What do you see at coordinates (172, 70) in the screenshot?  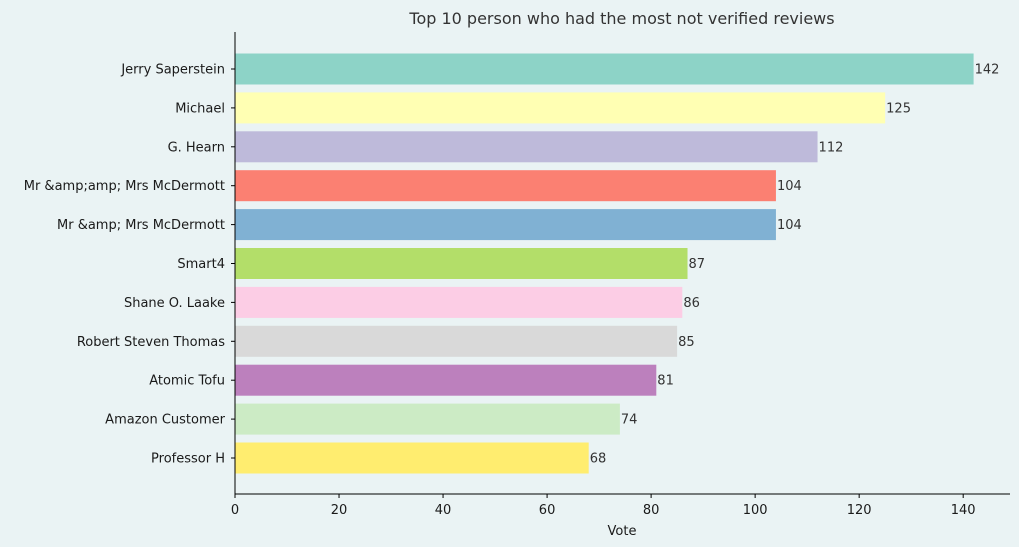 I see `y-tick-label: Jerry Saperstein` at bounding box center [172, 70].